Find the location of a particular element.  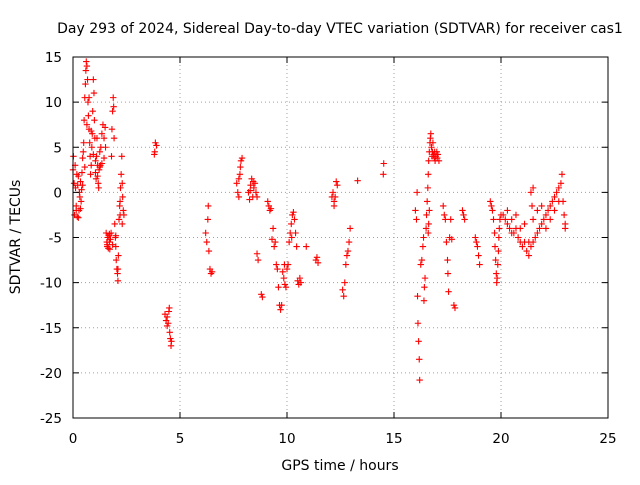

y-tick-label: -15 is located at coordinates (51, 329).